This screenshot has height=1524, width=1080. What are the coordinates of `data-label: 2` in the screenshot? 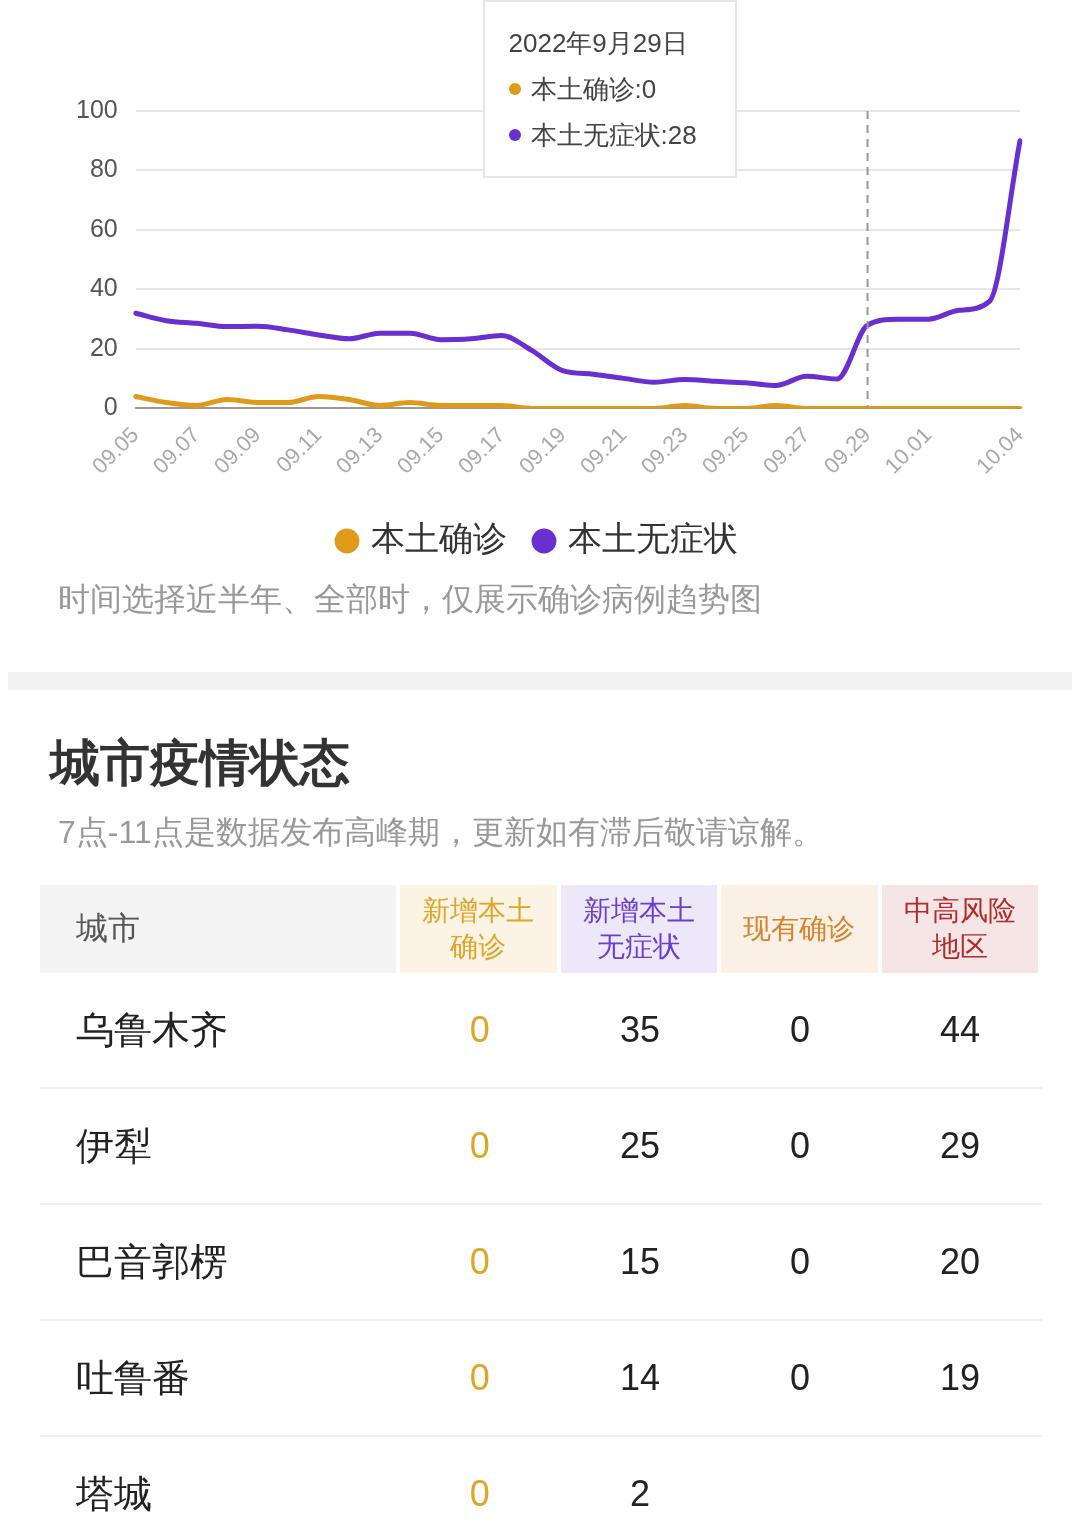 It's located at (639, 1494).